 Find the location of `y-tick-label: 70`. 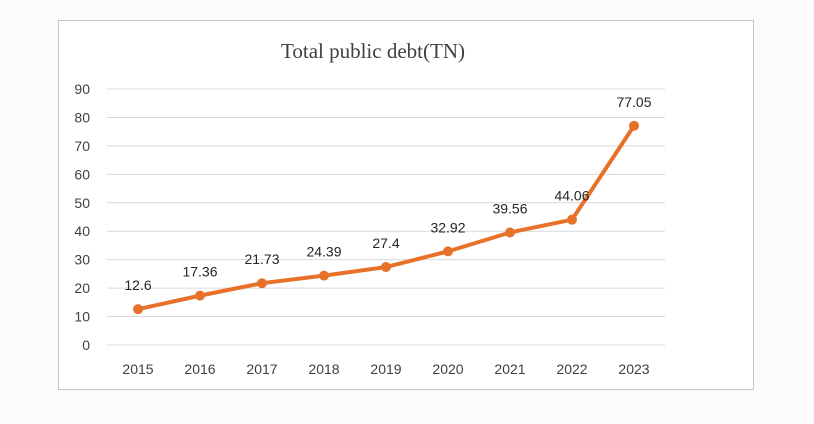

y-tick-label: 70 is located at coordinates (82, 146).